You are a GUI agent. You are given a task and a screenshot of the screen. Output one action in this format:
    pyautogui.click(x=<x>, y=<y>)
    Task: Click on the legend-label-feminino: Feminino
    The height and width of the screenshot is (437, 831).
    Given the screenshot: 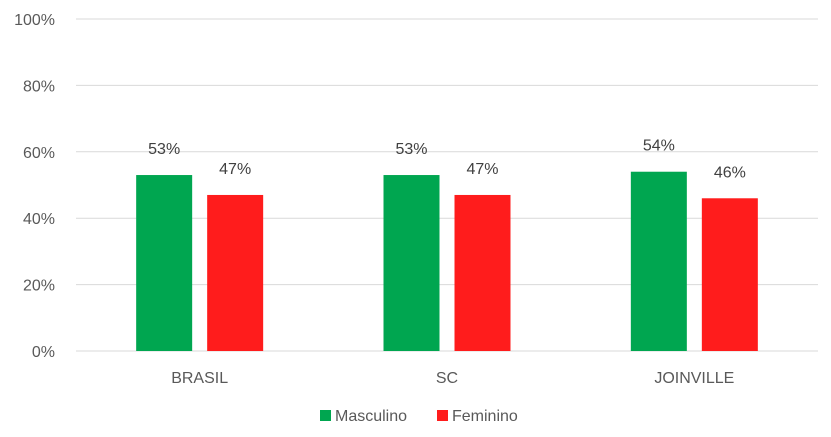 What is the action you would take?
    pyautogui.click(x=485, y=416)
    